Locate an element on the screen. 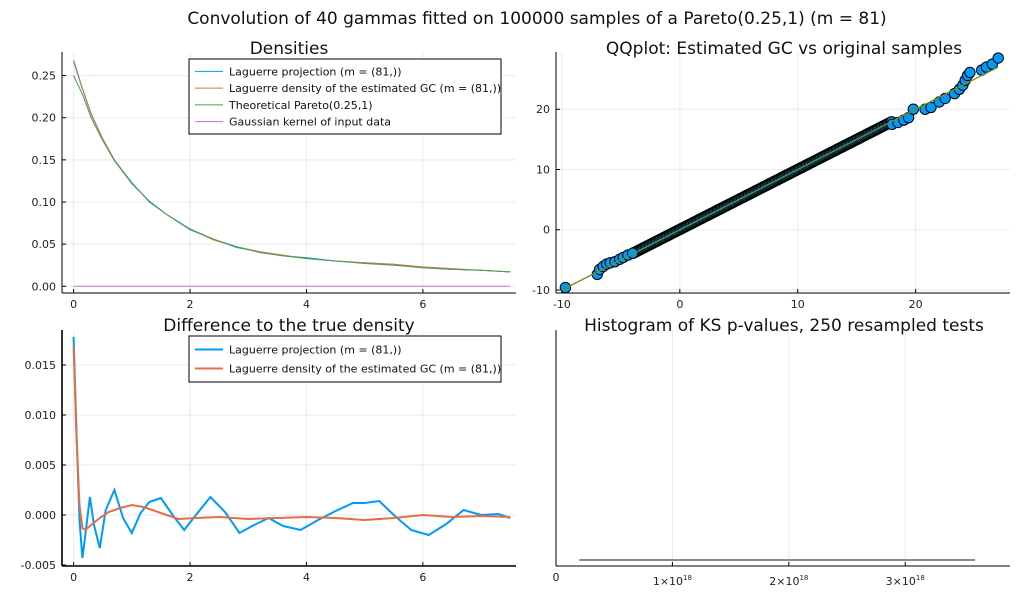  y-tick-label: 0.10 is located at coordinates (44, 202).